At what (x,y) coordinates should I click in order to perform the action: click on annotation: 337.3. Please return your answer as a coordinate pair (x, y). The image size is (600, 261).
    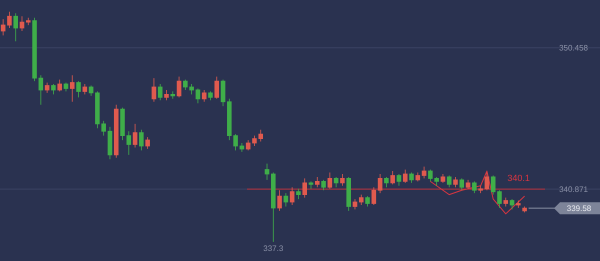
    Looking at the image, I should click on (273, 248).